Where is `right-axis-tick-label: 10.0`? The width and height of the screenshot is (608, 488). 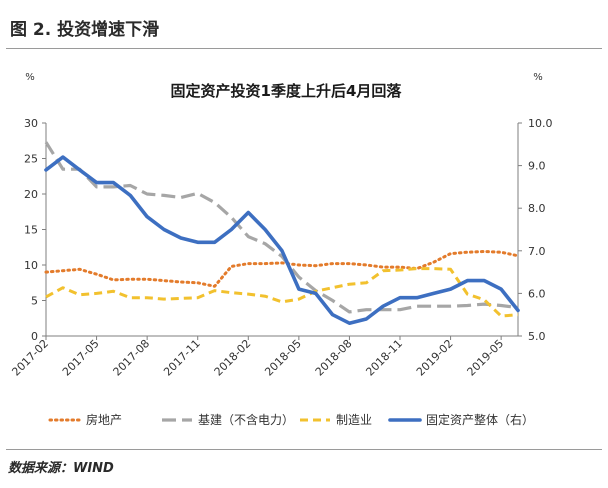 right-axis-tick-label: 10.0 is located at coordinates (540, 123).